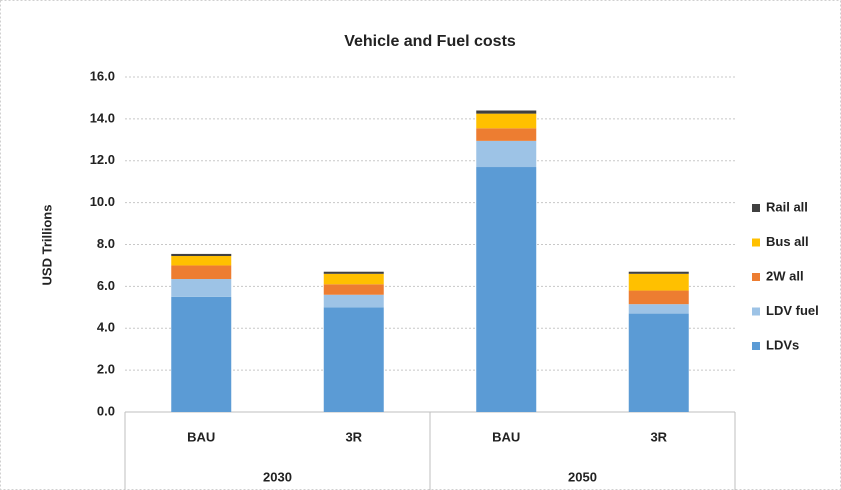  I want to click on y-tick-label: 12.0, so click(102, 159).